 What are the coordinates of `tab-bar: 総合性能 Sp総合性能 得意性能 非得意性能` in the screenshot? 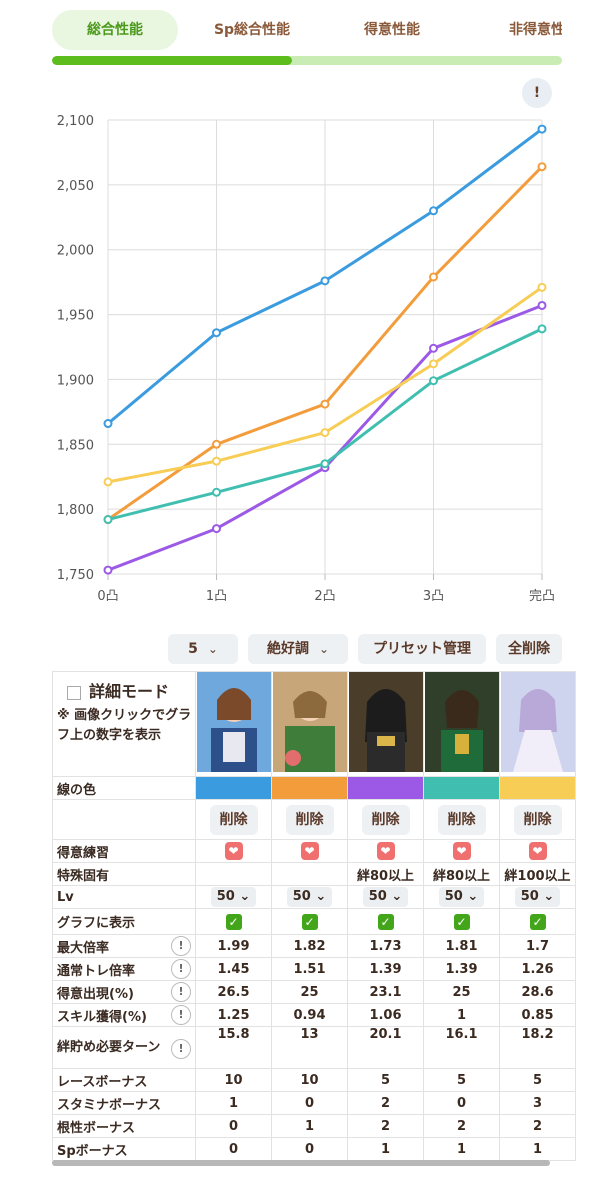 It's located at (307, 31).